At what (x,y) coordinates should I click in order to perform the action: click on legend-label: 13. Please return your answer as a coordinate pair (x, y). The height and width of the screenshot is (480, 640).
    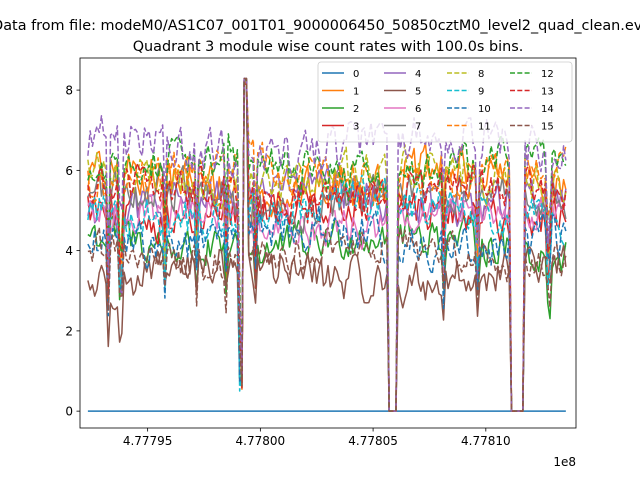
    Looking at the image, I should click on (547, 92).